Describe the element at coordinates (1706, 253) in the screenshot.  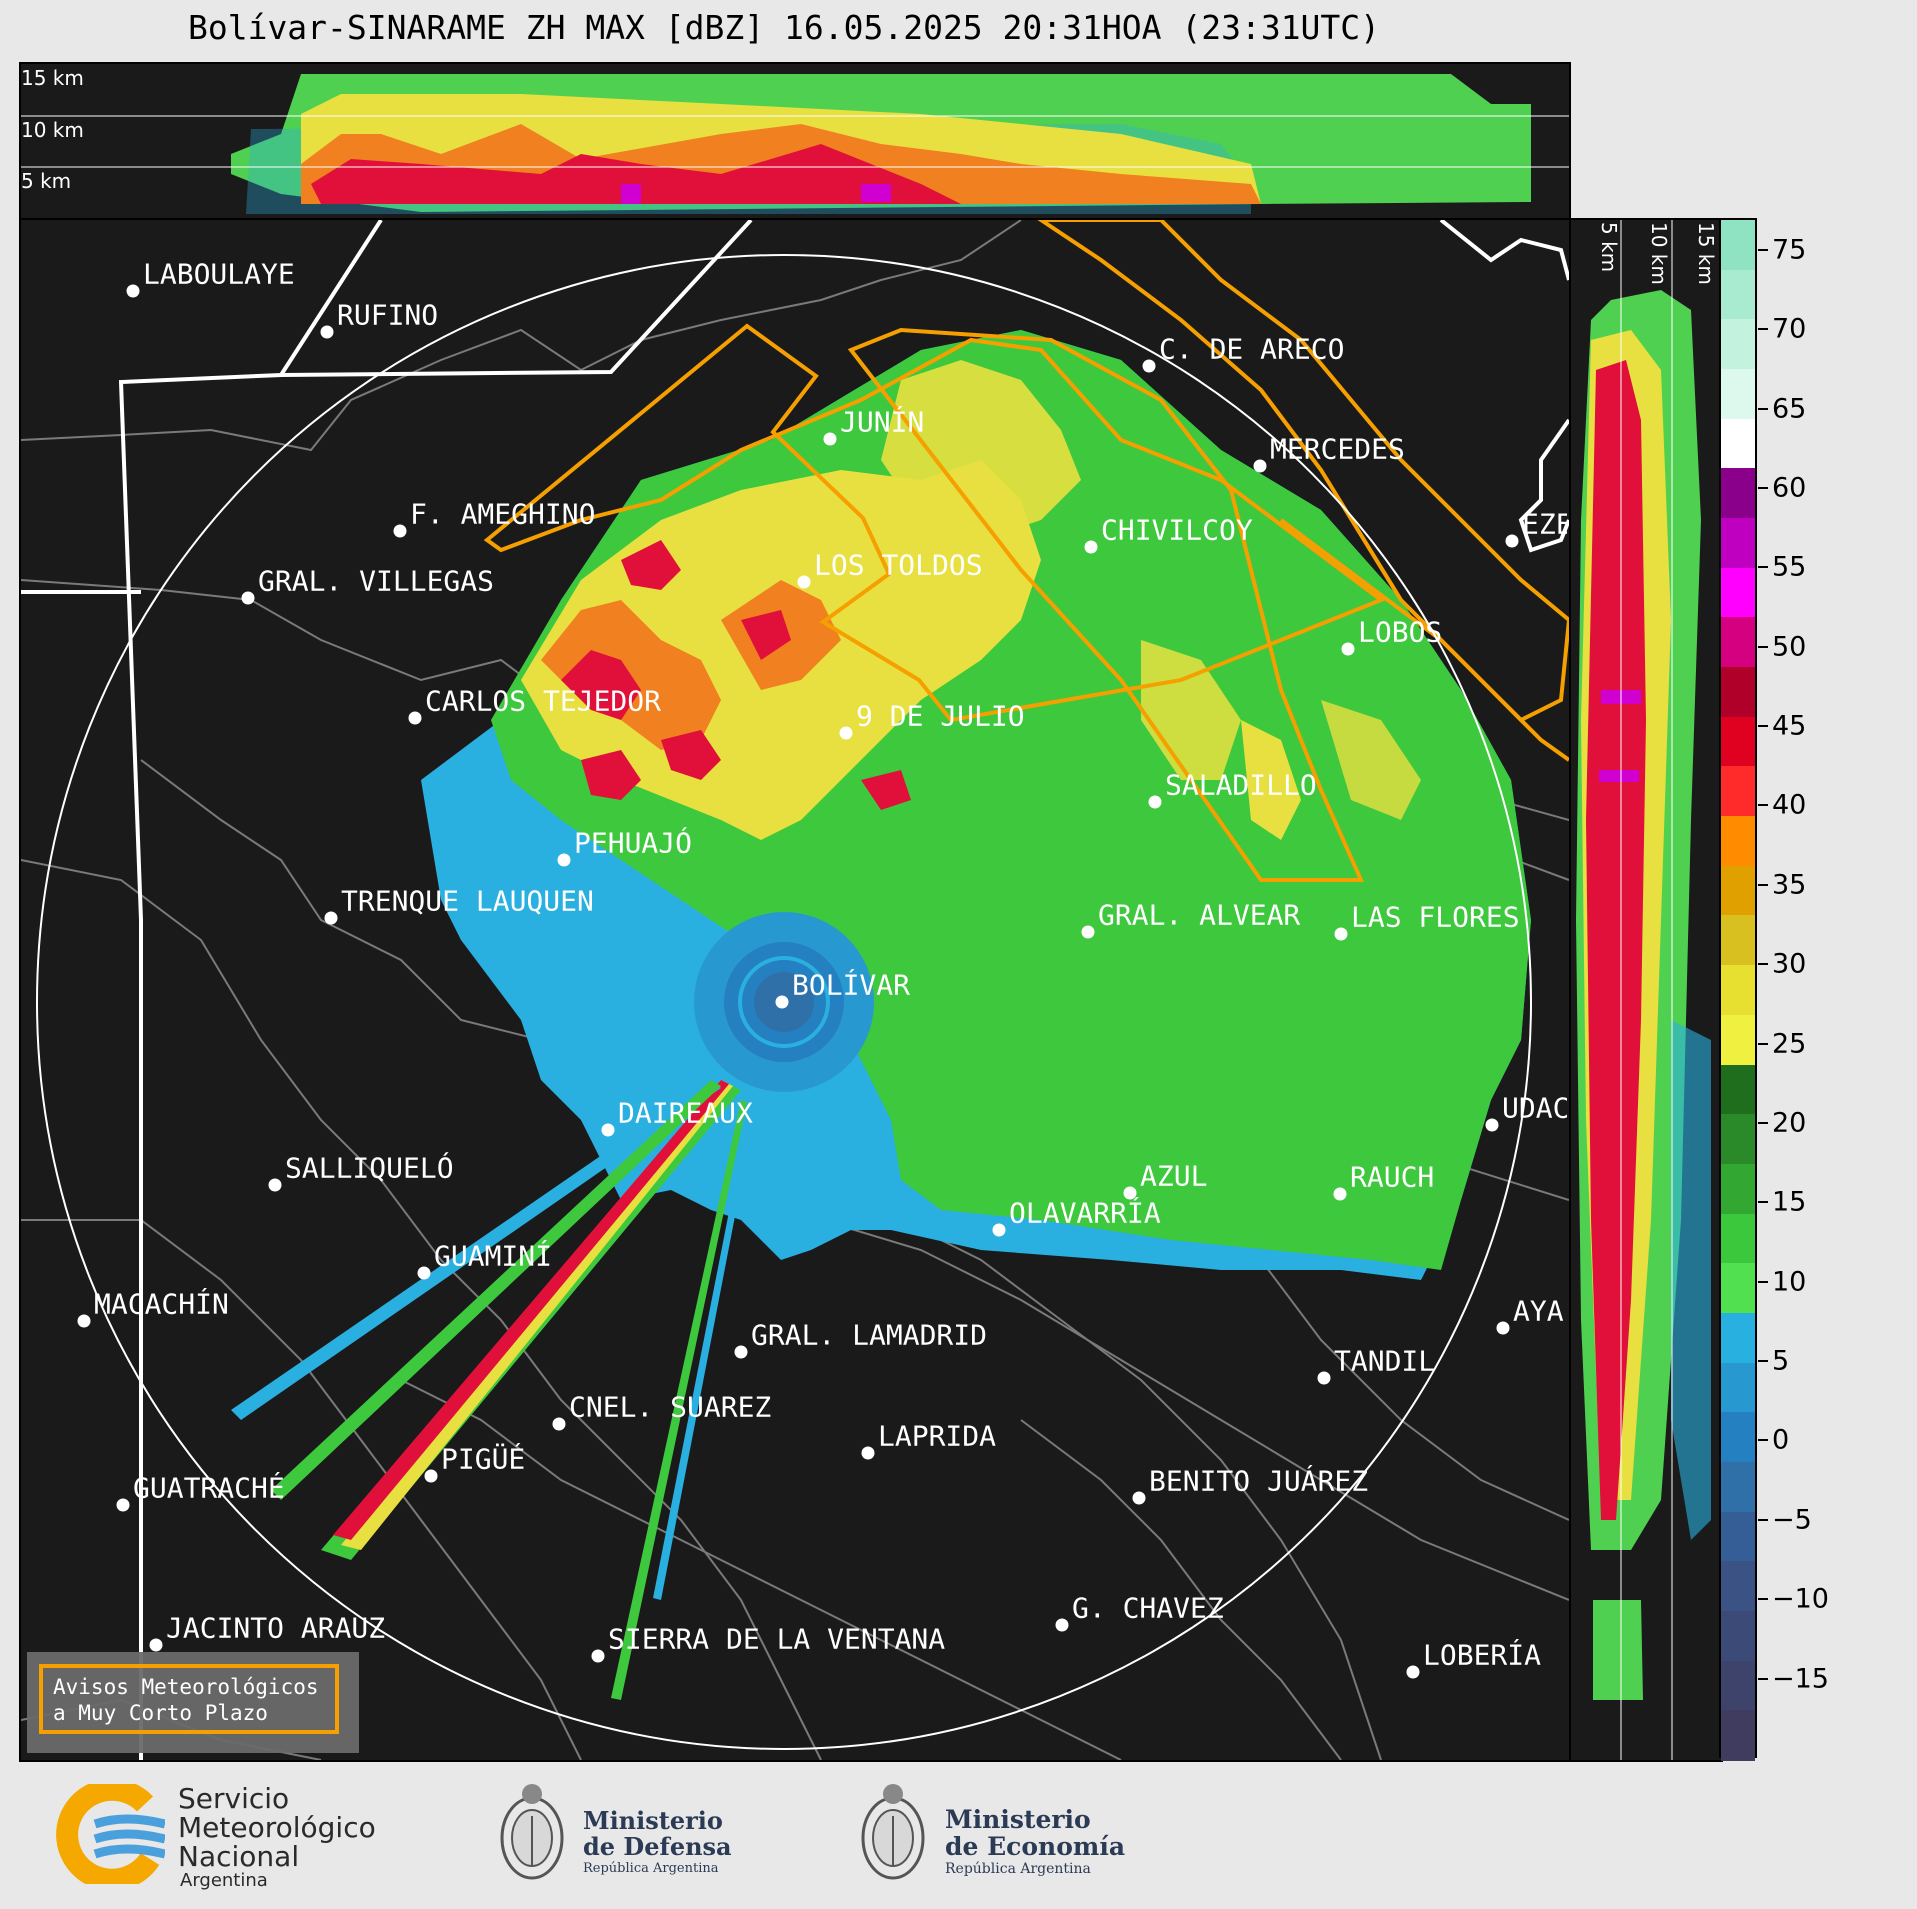
I see `right-height-label-15km: 15 km` at that location.